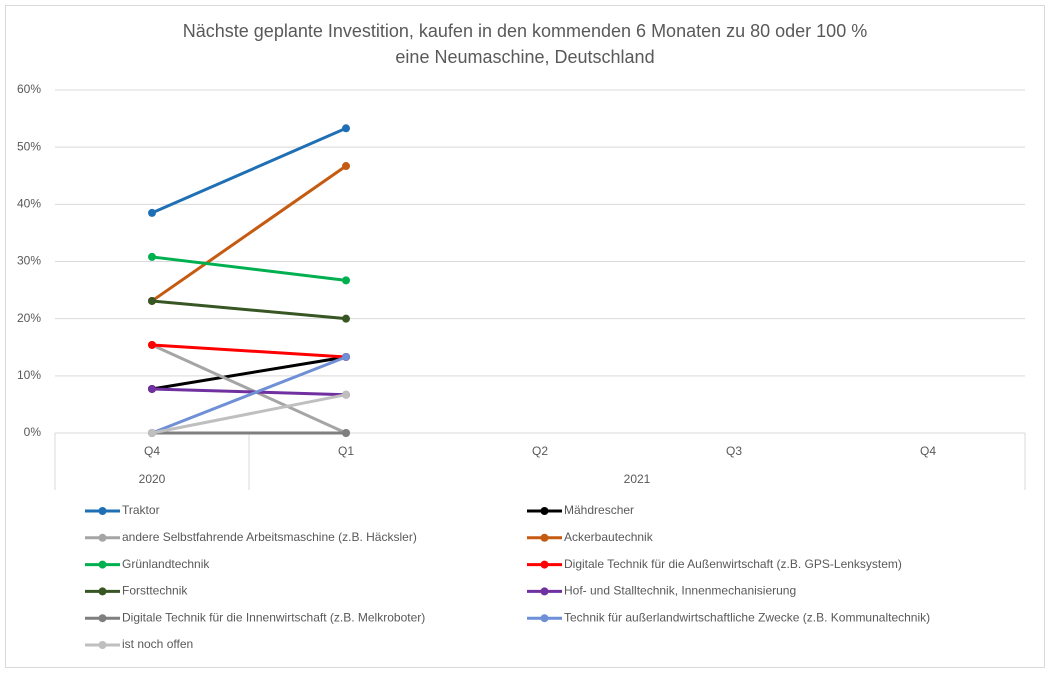  I want to click on y-tick-label: 40%, so click(29, 204).